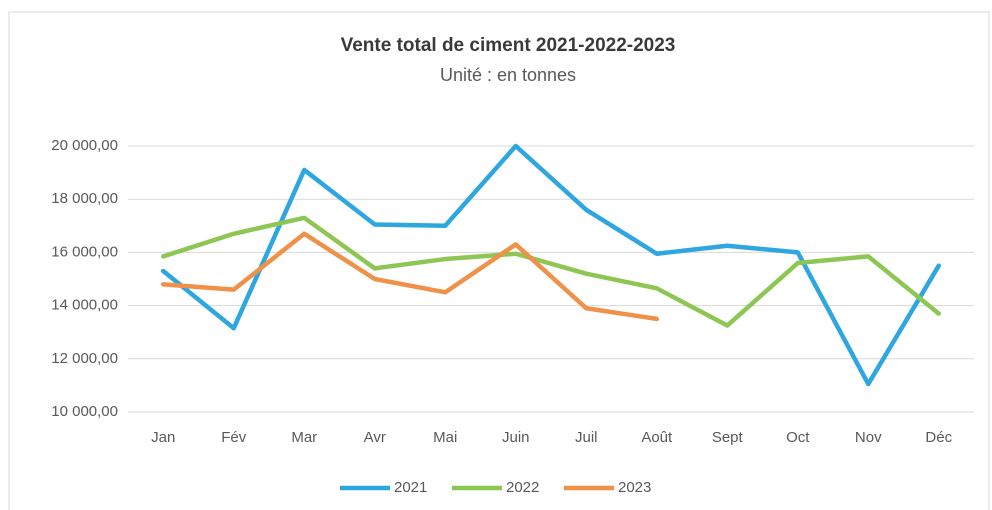 The height and width of the screenshot is (510, 992). I want to click on x-tick-label: Juil, so click(586, 437).